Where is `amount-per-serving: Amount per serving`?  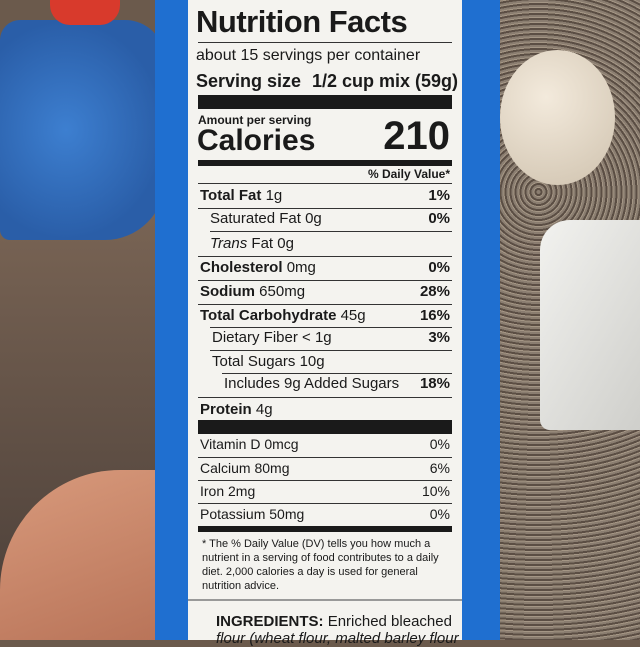 amount-per-serving: Amount per serving is located at coordinates (255, 120).